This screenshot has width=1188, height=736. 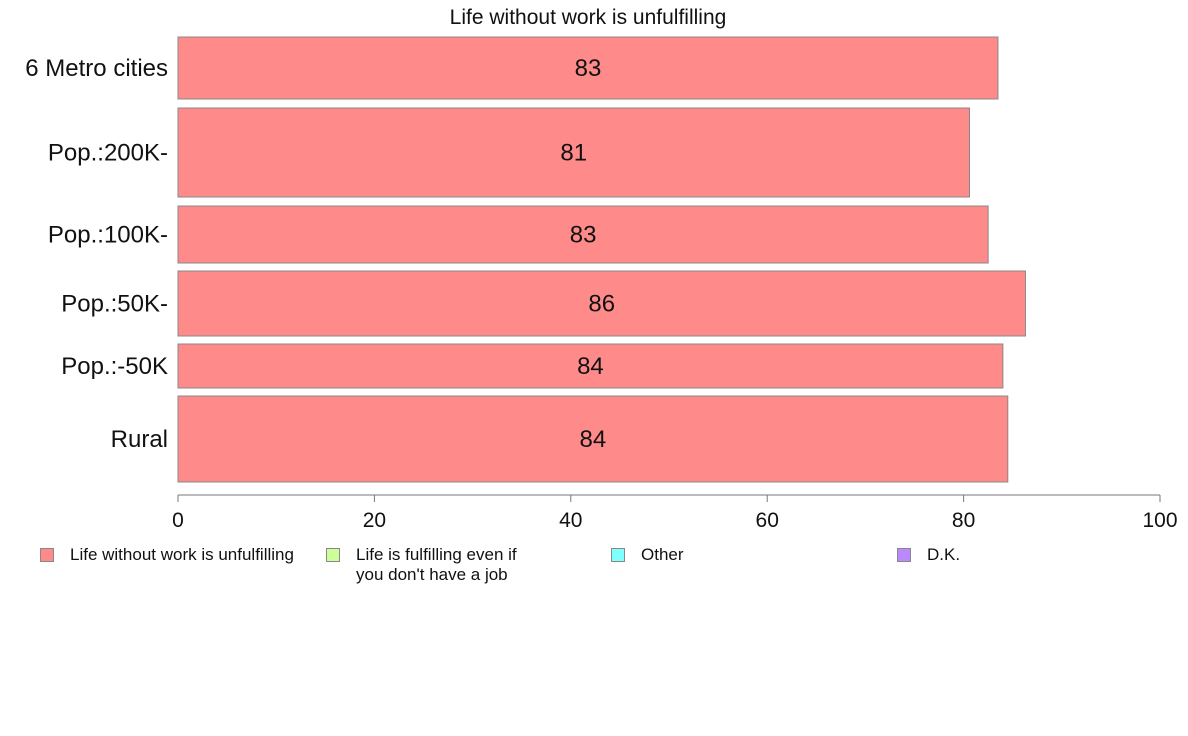 I want to click on data-label: 81, so click(x=573, y=153).